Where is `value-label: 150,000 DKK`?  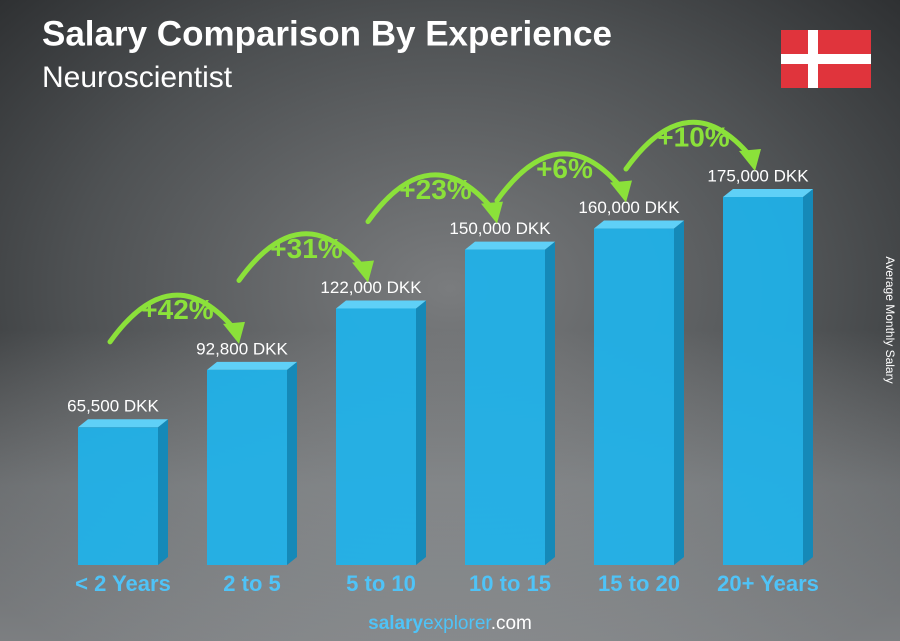
value-label: 150,000 DKK is located at coordinates (500, 228).